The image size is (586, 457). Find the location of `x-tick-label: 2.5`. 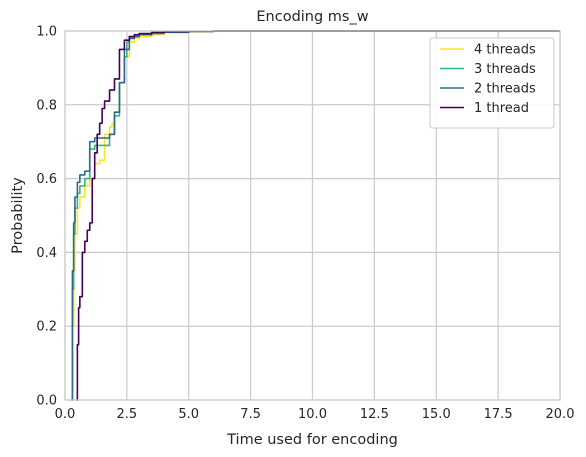

x-tick-label: 2.5 is located at coordinates (127, 414).